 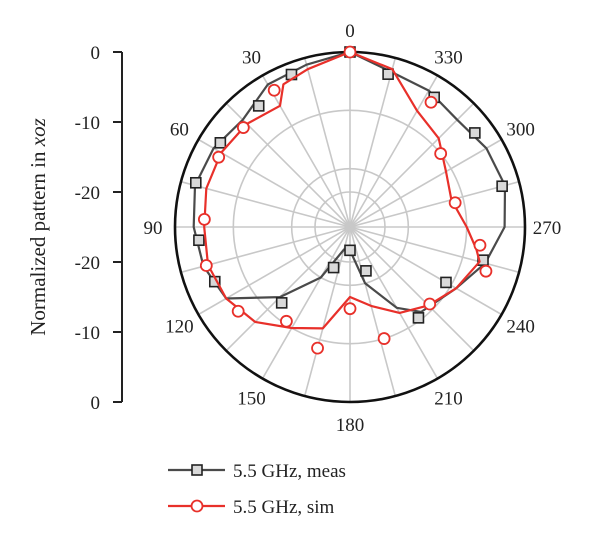 I want to click on r-scale-ticks: 0 -10 -20 -20 -10 0, so click(x=98, y=228).